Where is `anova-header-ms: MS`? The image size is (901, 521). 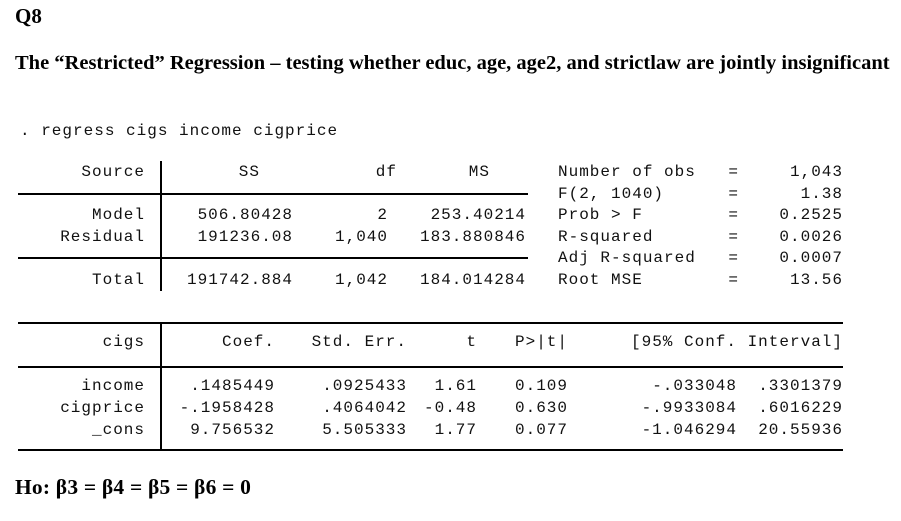 anova-header-ms: MS is located at coordinates (479, 172).